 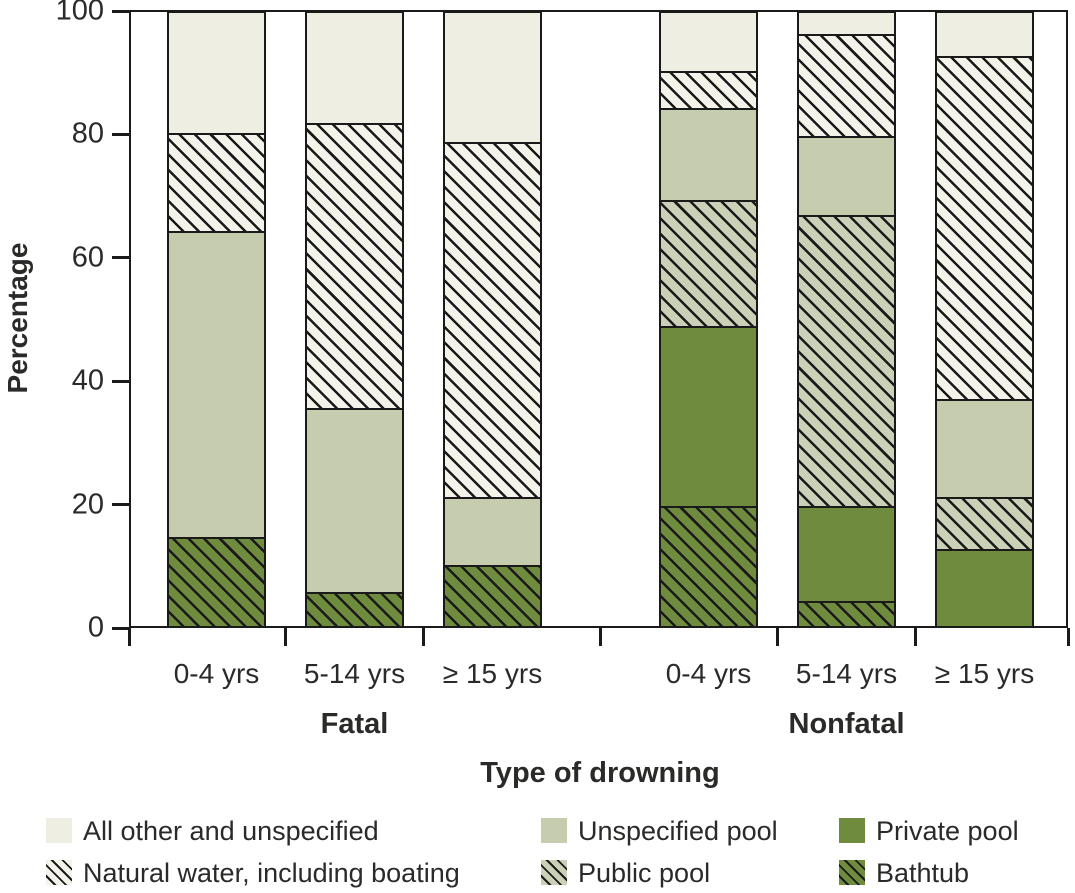 I want to click on legend-label-all-other: All other and unspecified, so click(x=231, y=831).